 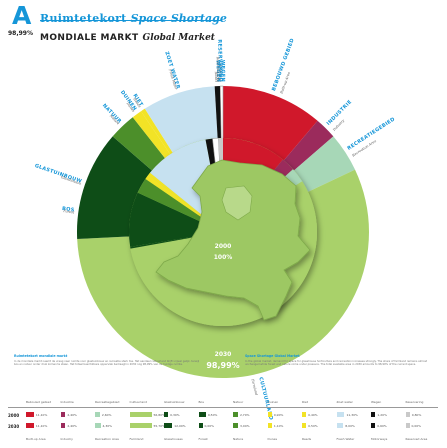 I want to click on legend-foot-reserved-area: Reserved Area, so click(x=417, y=439).